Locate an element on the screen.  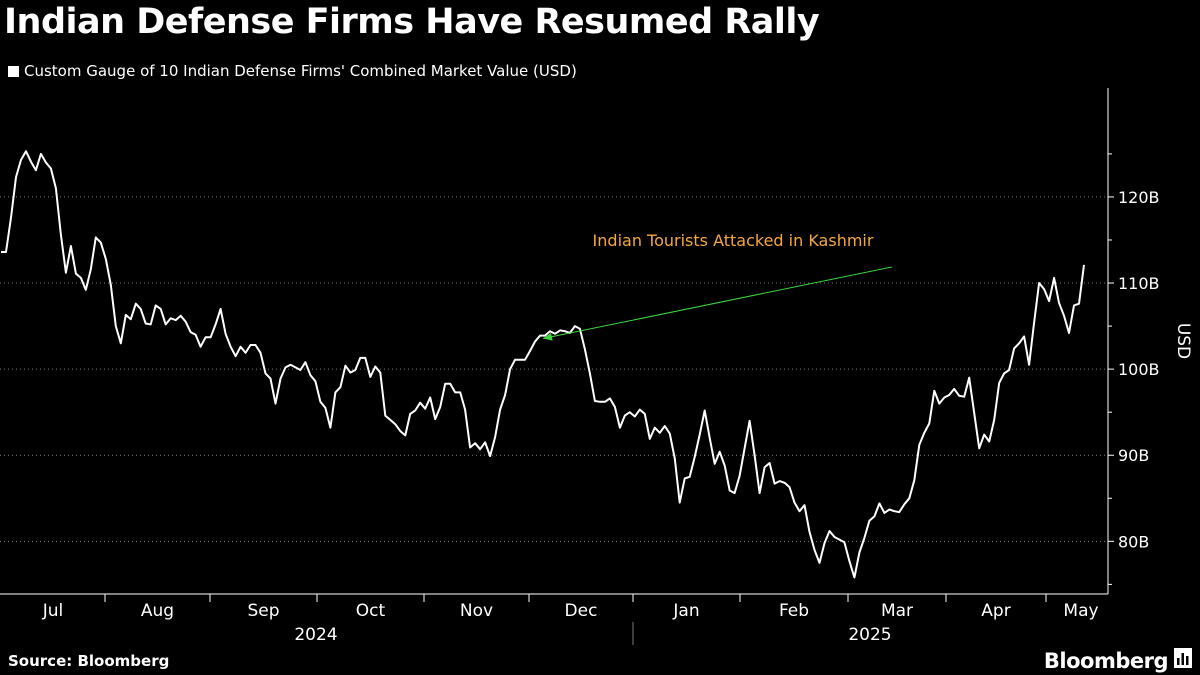
x-tick-label: Mar is located at coordinates (897, 611).